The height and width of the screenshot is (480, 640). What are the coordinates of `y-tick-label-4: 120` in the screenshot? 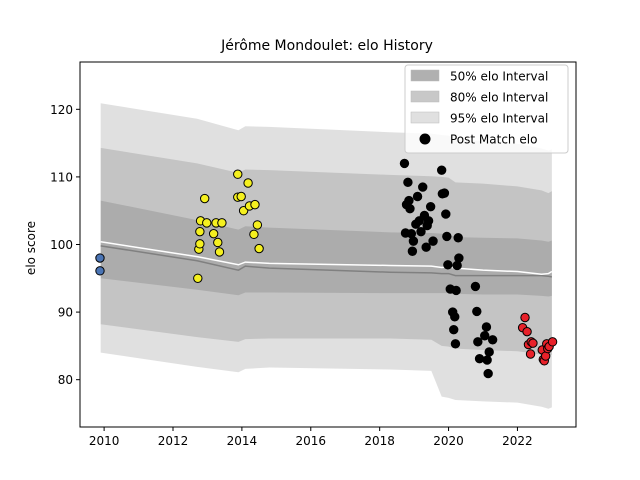 It's located at (61, 110).